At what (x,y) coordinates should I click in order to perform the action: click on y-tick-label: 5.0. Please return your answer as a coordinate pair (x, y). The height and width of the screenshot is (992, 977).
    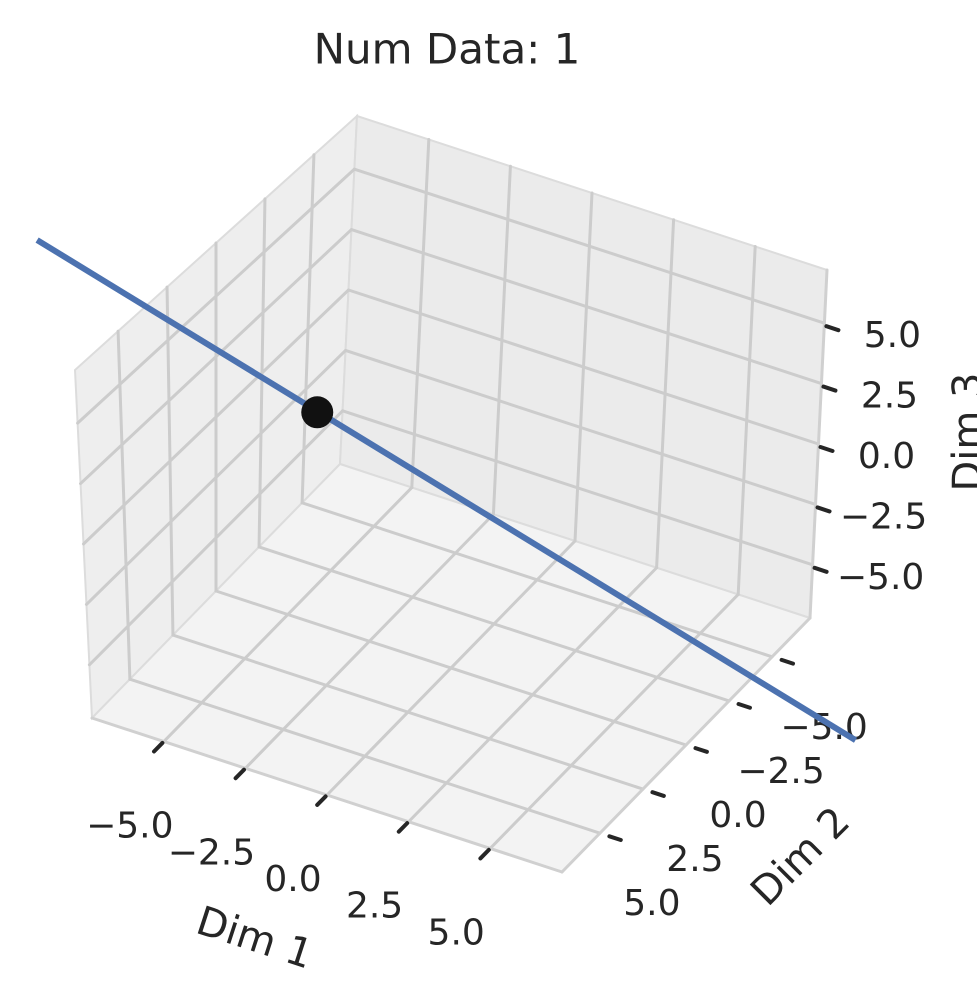
    Looking at the image, I should click on (651, 903).